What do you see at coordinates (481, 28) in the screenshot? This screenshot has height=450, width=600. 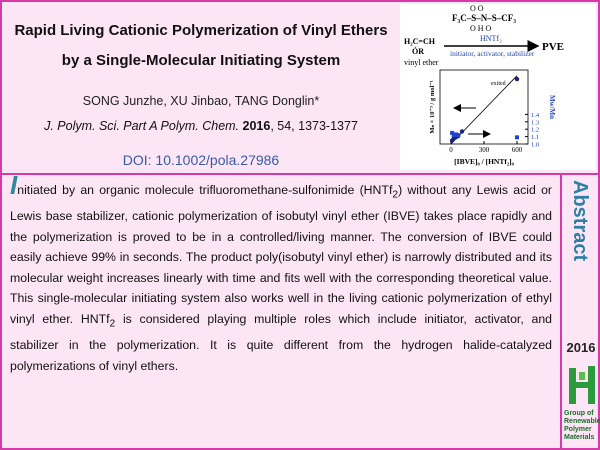 I see `reagent-bottom: O H O` at bounding box center [481, 28].